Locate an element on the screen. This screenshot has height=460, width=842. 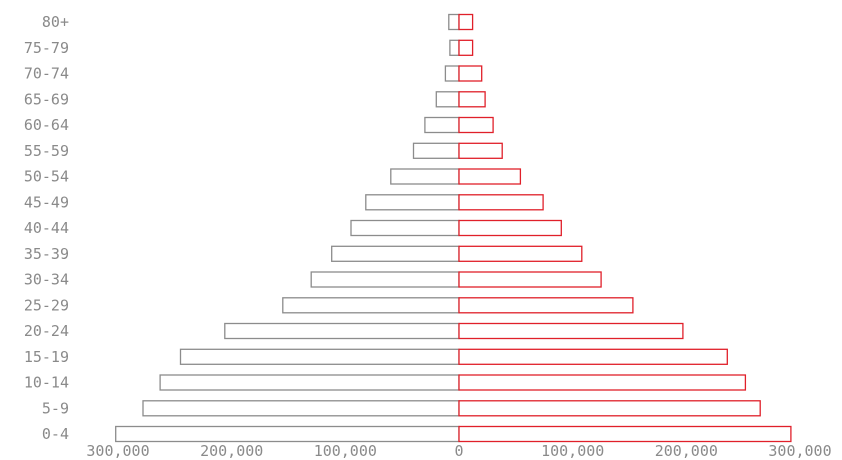
category-label-65-69: 65-69 is located at coordinates (46, 99).